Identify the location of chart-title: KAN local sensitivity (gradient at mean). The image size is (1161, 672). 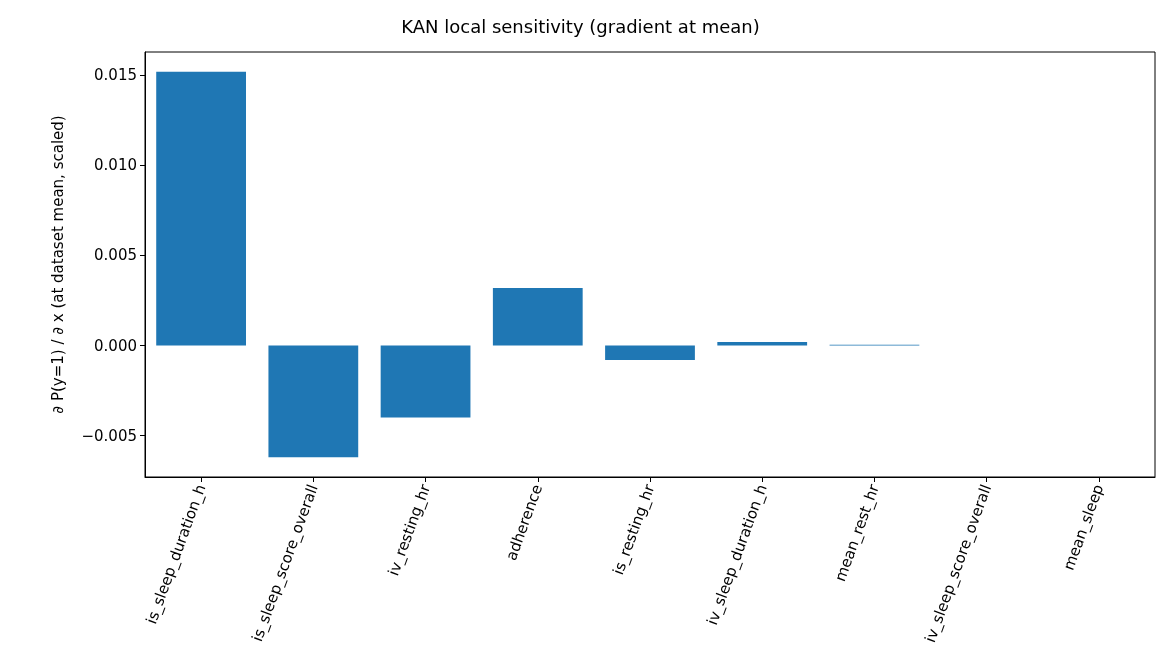
(580, 26).